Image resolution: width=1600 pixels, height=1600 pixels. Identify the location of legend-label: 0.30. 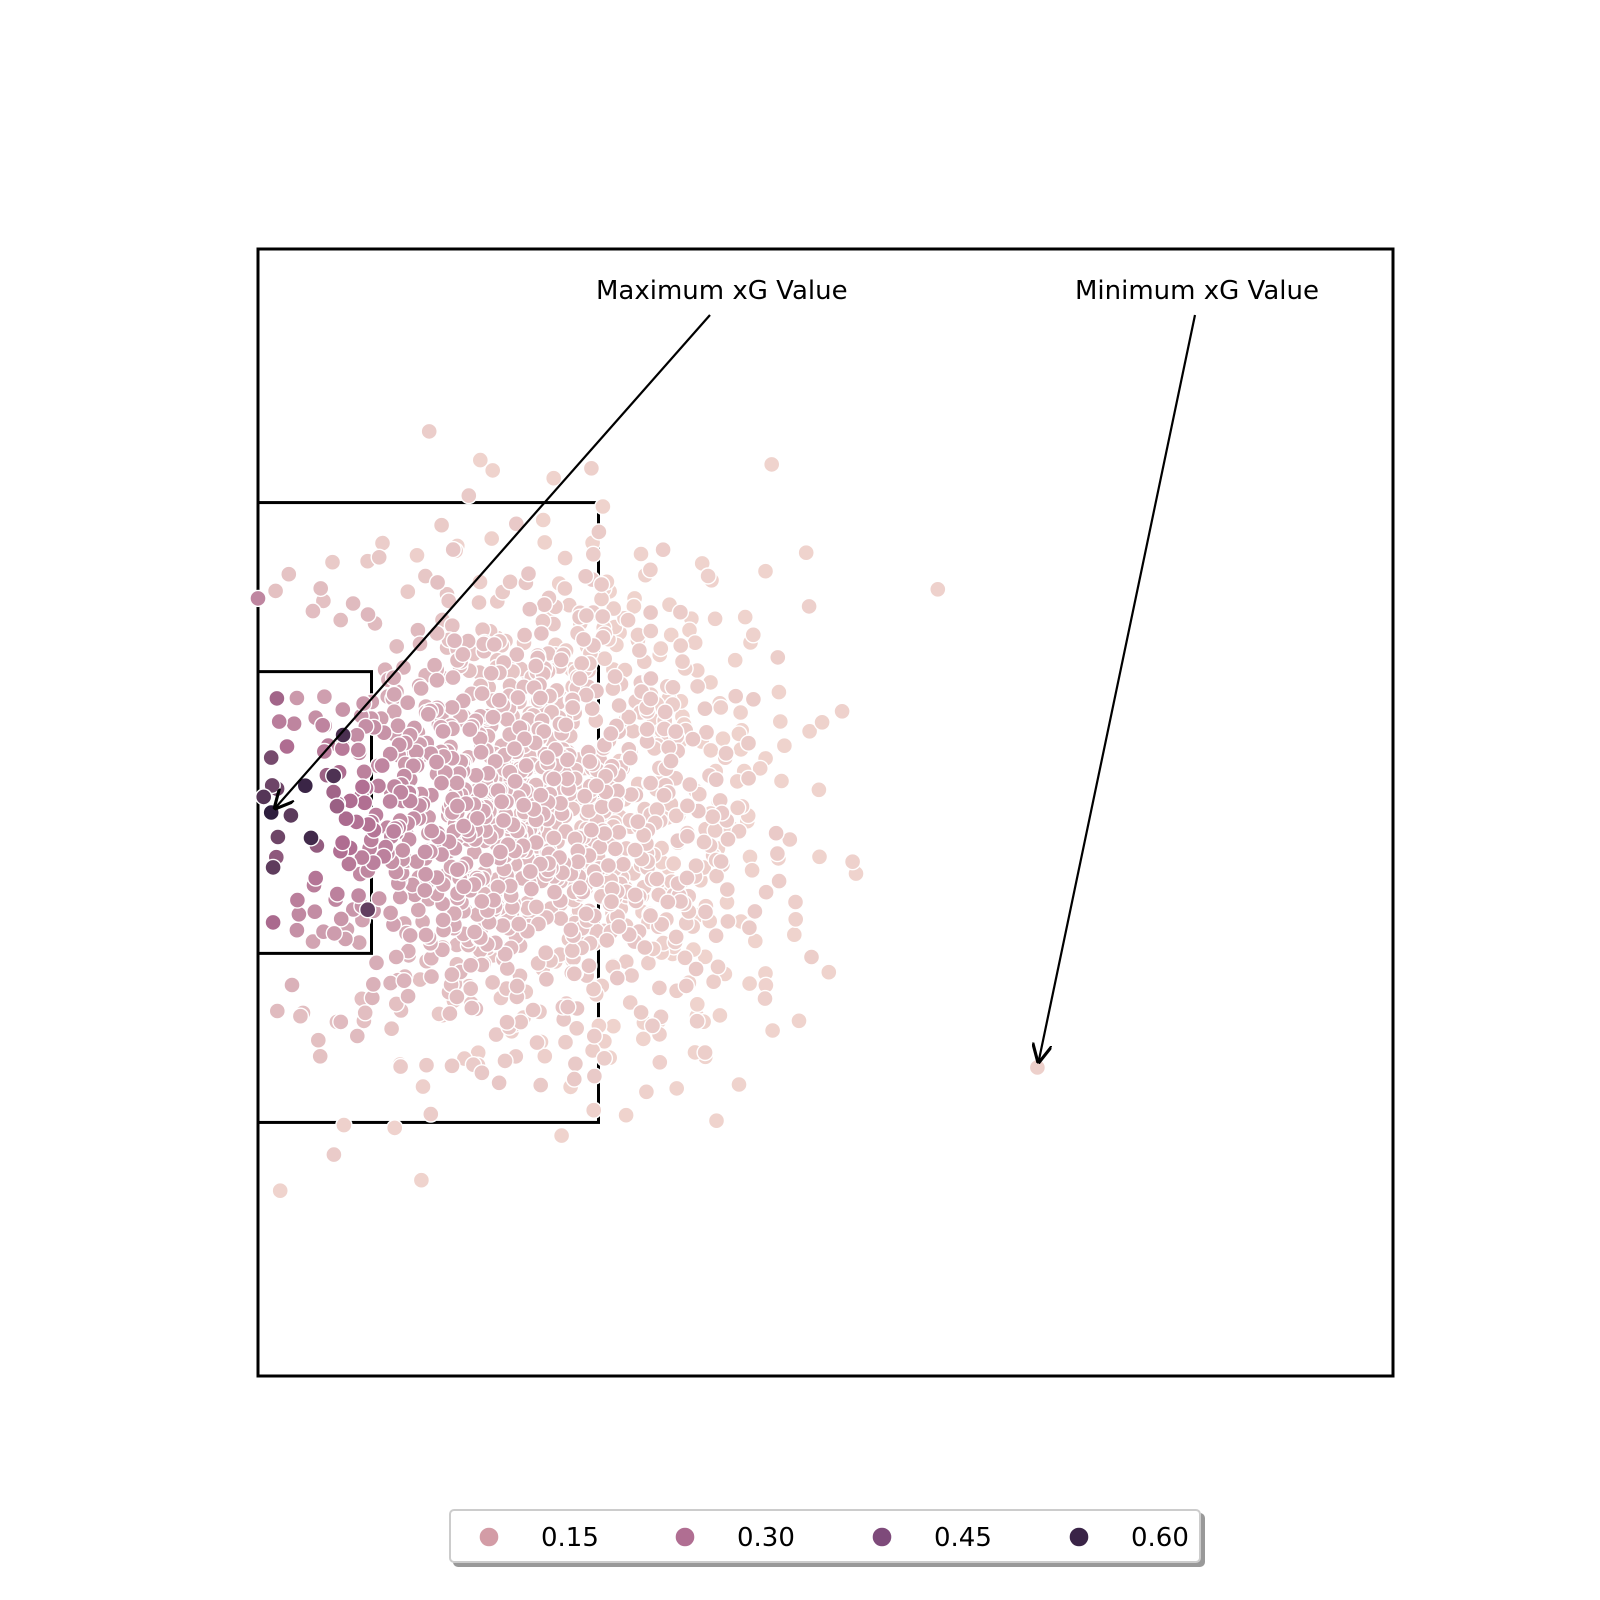
(766, 1538).